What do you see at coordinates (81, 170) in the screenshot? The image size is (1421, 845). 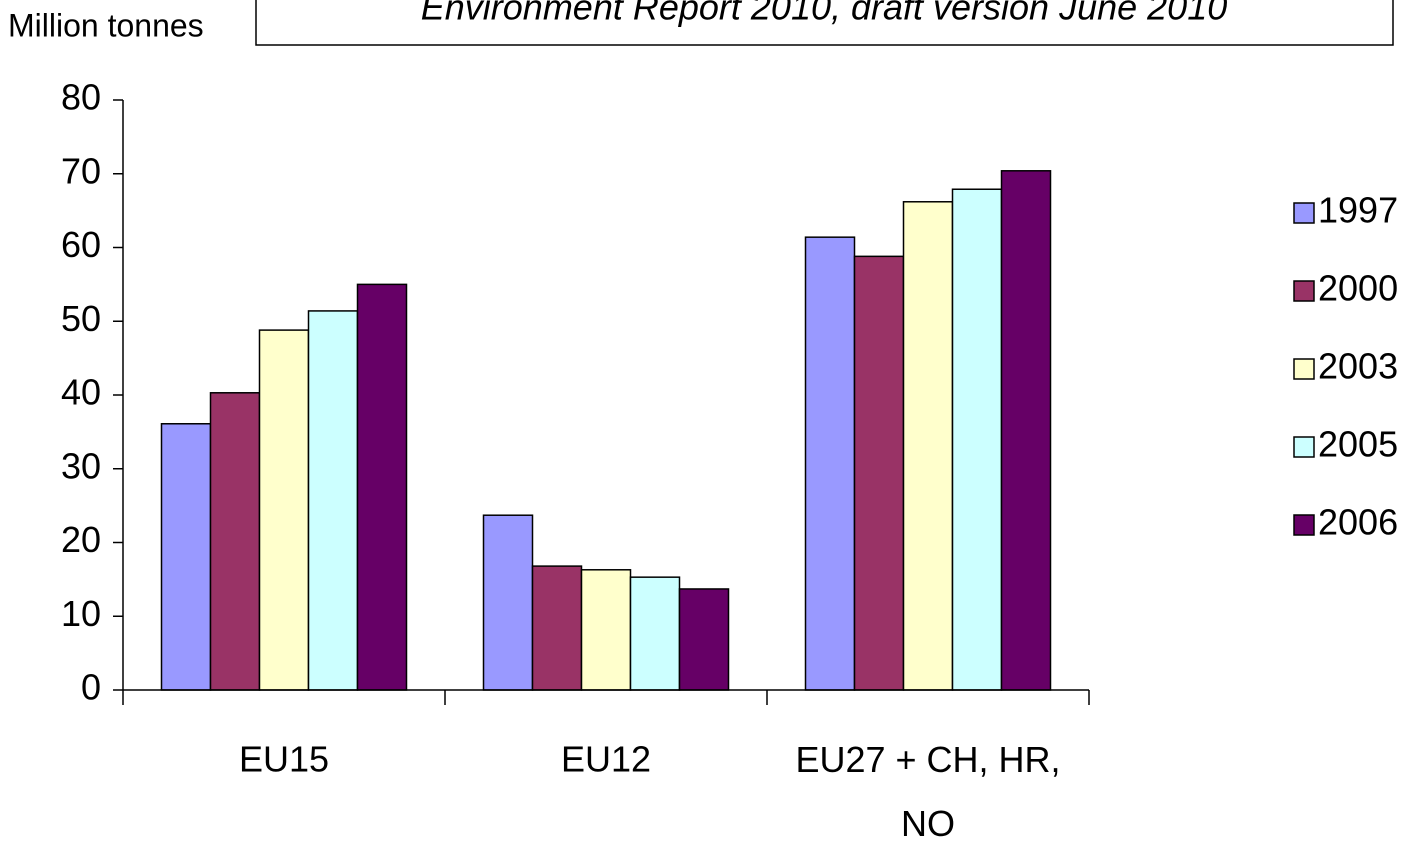 I see `y-tick-label: 70` at bounding box center [81, 170].